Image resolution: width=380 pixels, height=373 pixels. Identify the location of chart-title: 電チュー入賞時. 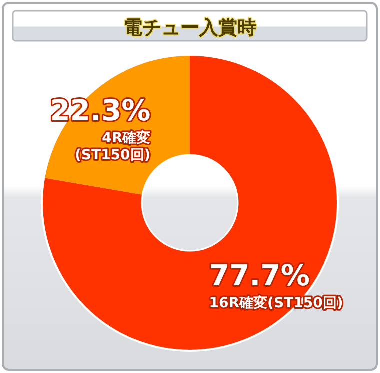
(190, 28).